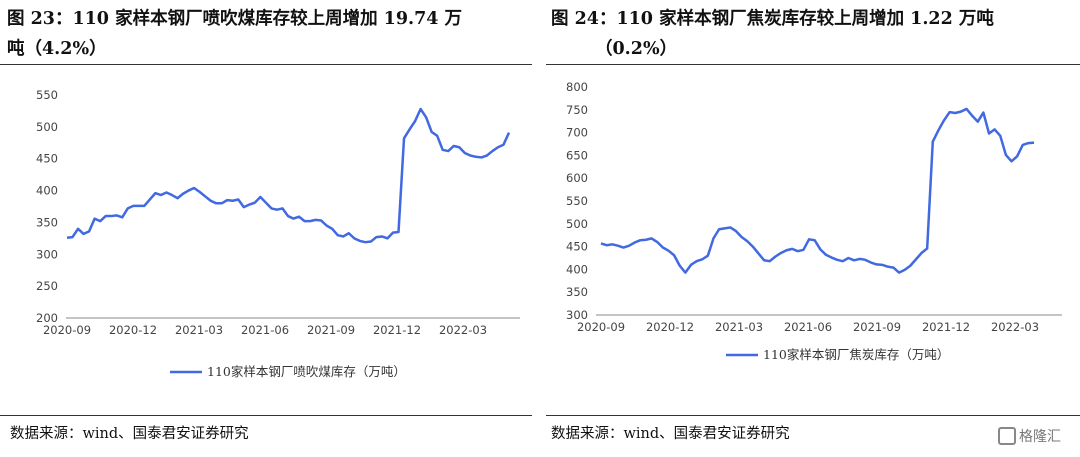 The height and width of the screenshot is (457, 1080). I want to click on y-tick-label: 800, so click(577, 87).